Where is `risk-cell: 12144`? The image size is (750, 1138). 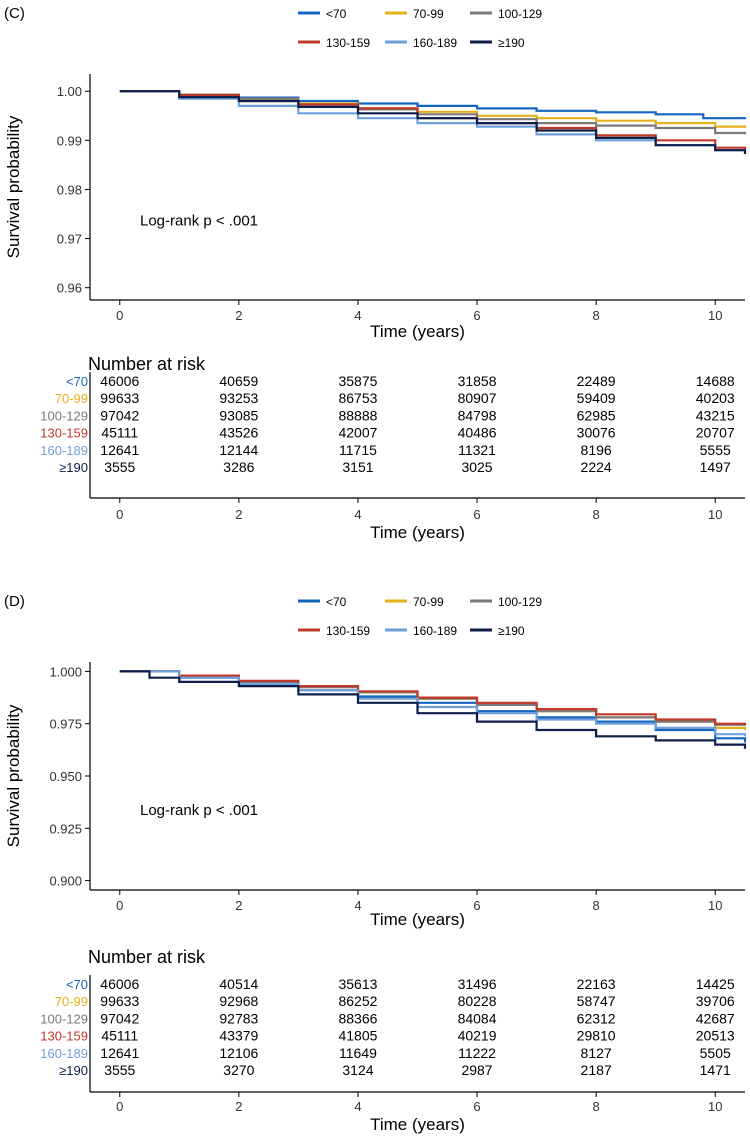
risk-cell: 12144 is located at coordinates (238, 450).